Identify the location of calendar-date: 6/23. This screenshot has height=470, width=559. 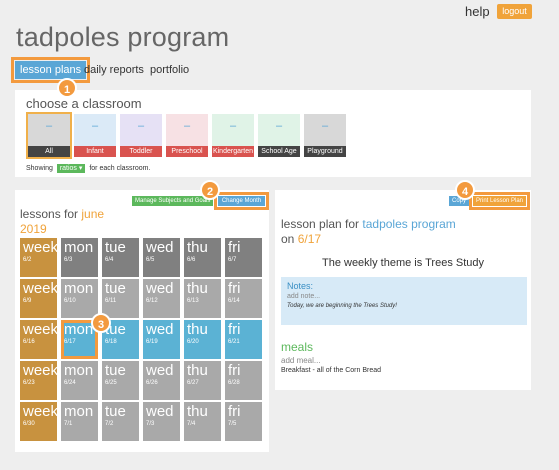
(29, 383).